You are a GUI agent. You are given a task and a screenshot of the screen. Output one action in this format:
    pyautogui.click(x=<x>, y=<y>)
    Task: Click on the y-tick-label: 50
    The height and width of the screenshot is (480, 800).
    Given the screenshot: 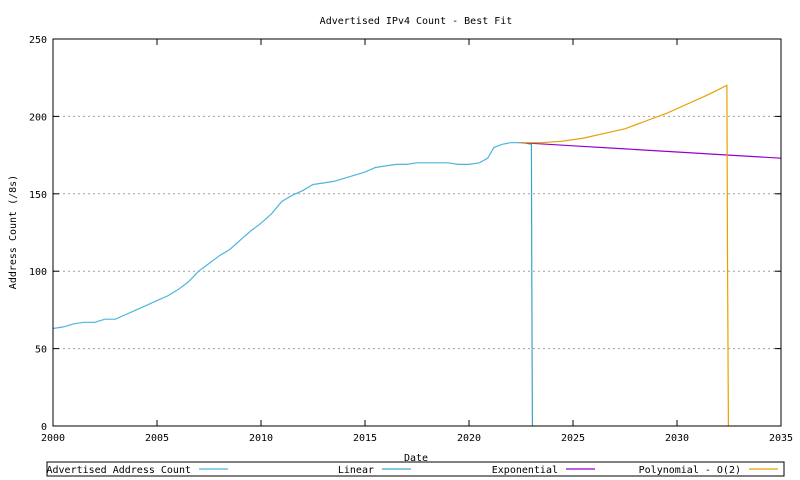 What is the action you would take?
    pyautogui.click(x=41, y=350)
    